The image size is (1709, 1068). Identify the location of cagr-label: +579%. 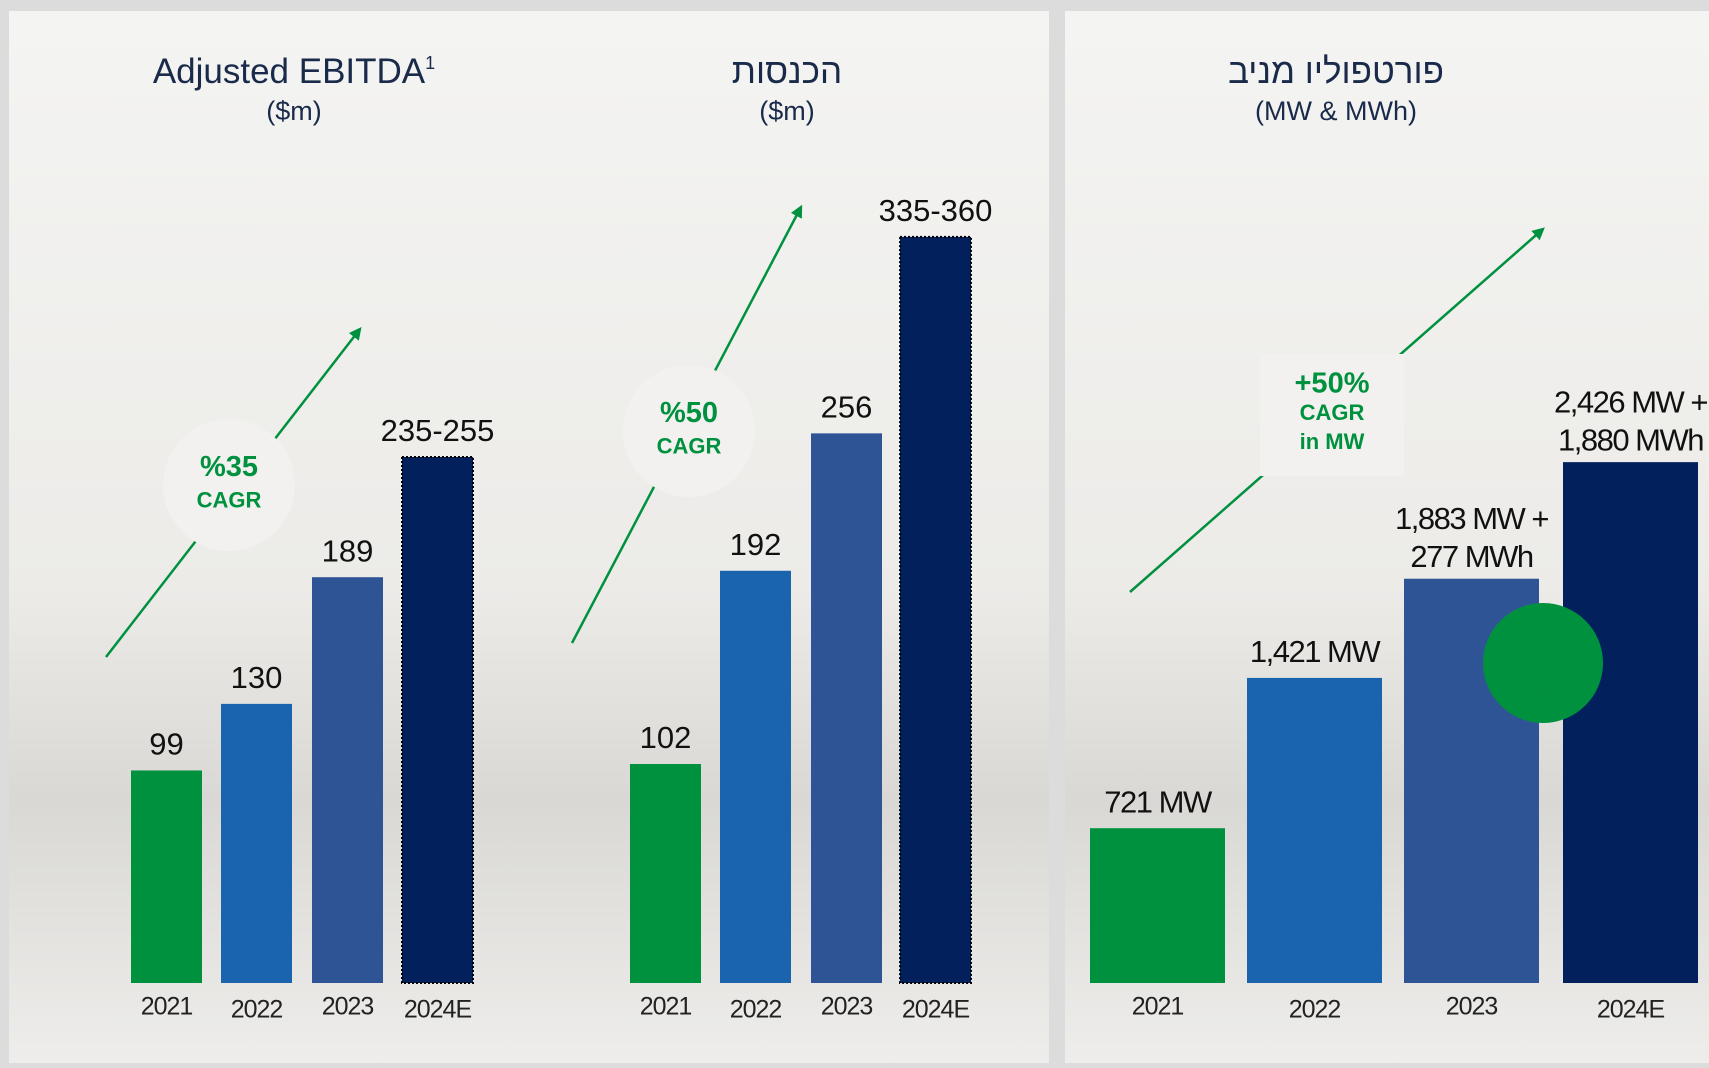
(1542, 633).